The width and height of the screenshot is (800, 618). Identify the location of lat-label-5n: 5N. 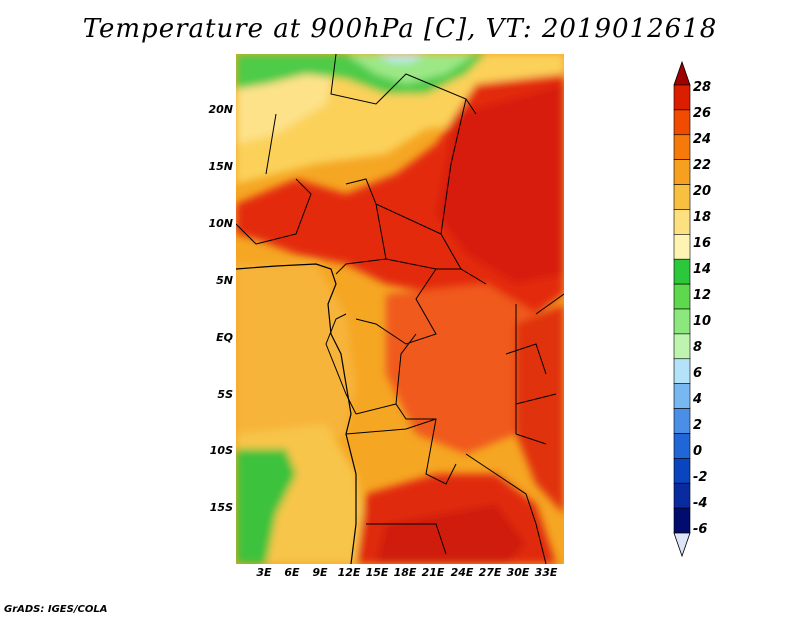
(224, 280).